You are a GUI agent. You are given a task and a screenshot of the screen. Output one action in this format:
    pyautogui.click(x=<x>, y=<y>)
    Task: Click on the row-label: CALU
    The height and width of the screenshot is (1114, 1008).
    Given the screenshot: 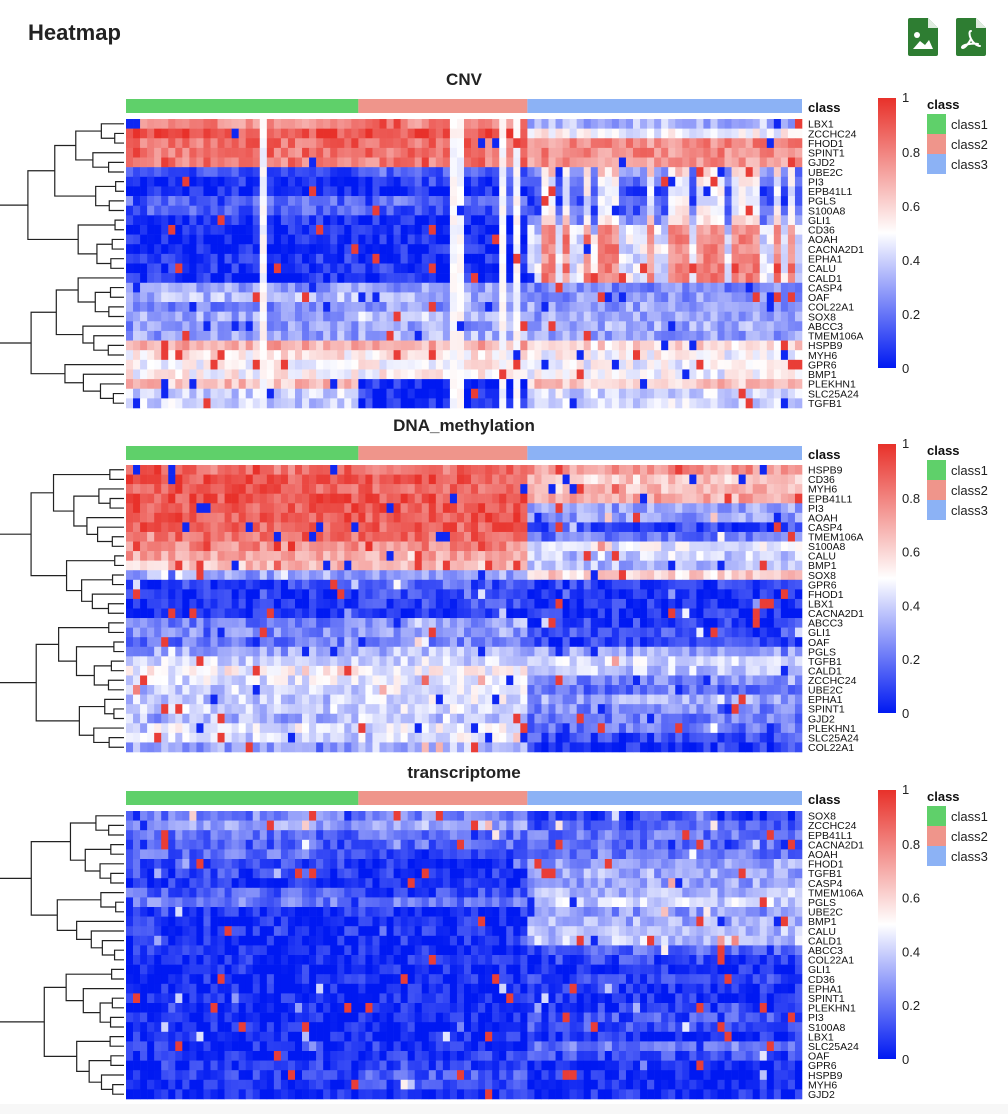 What is the action you would take?
    pyautogui.click(x=822, y=269)
    